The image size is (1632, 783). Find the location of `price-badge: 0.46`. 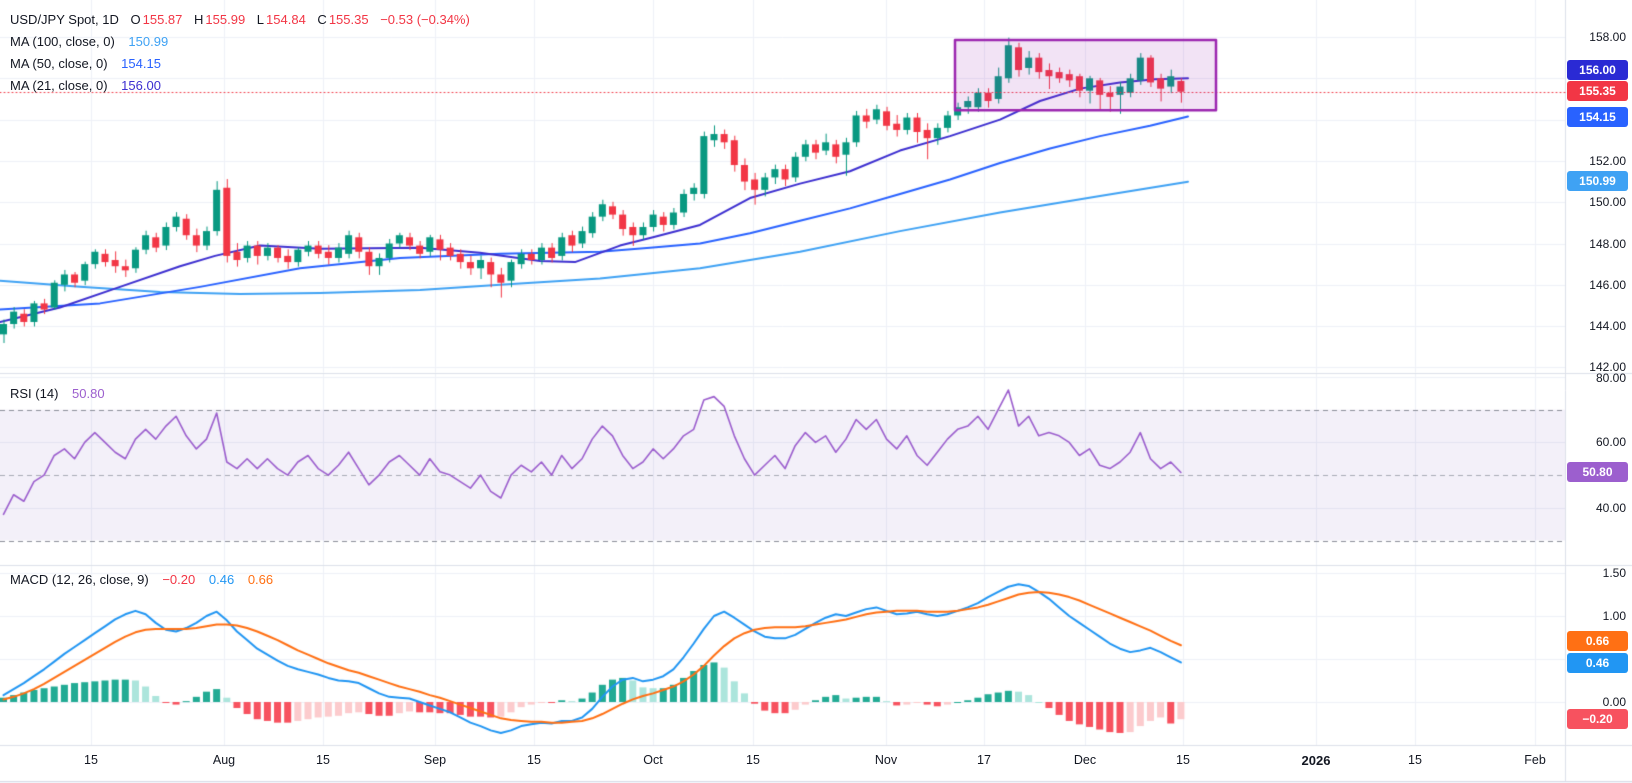

price-badge: 0.46 is located at coordinates (1597, 663).